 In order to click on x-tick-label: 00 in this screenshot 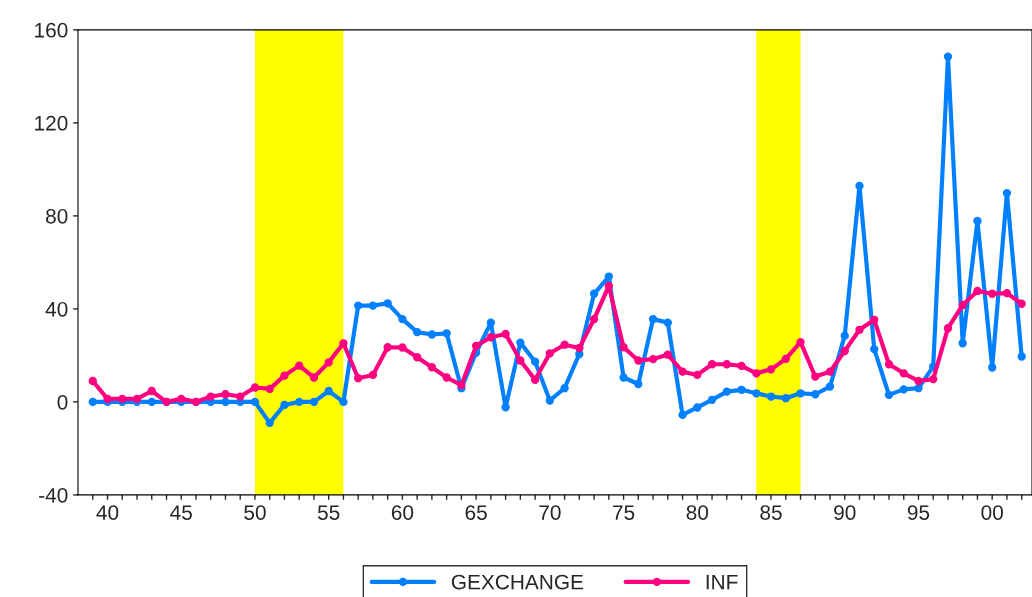, I will do `click(992, 512)`.